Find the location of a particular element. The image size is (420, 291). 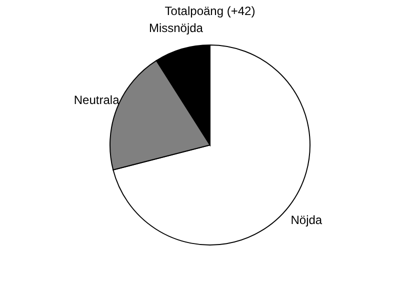

slice-label: Missnöjda is located at coordinates (176, 27).